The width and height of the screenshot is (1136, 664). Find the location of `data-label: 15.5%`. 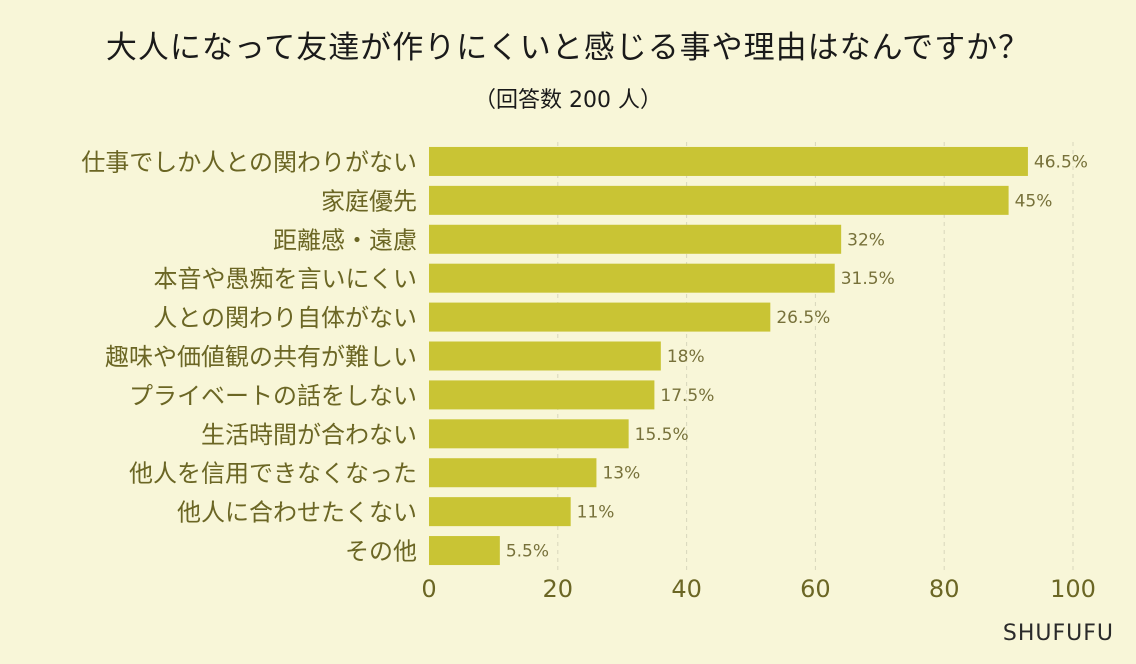

data-label: 15.5% is located at coordinates (662, 435).